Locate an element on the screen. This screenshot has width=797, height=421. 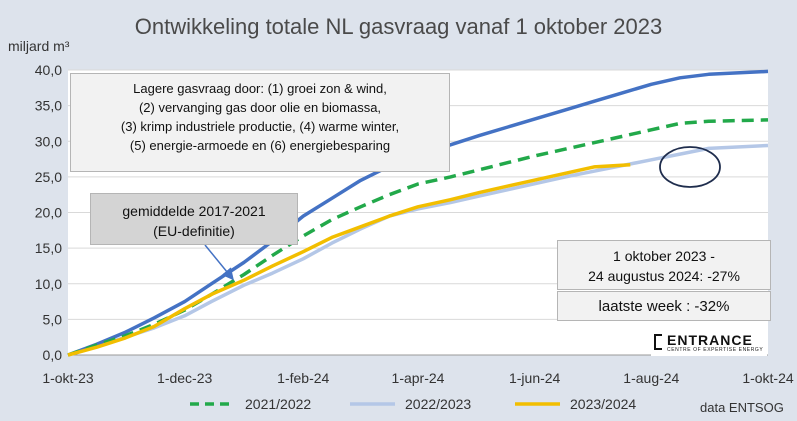
x-tick-label: 1-aug-24 is located at coordinates (651, 378).